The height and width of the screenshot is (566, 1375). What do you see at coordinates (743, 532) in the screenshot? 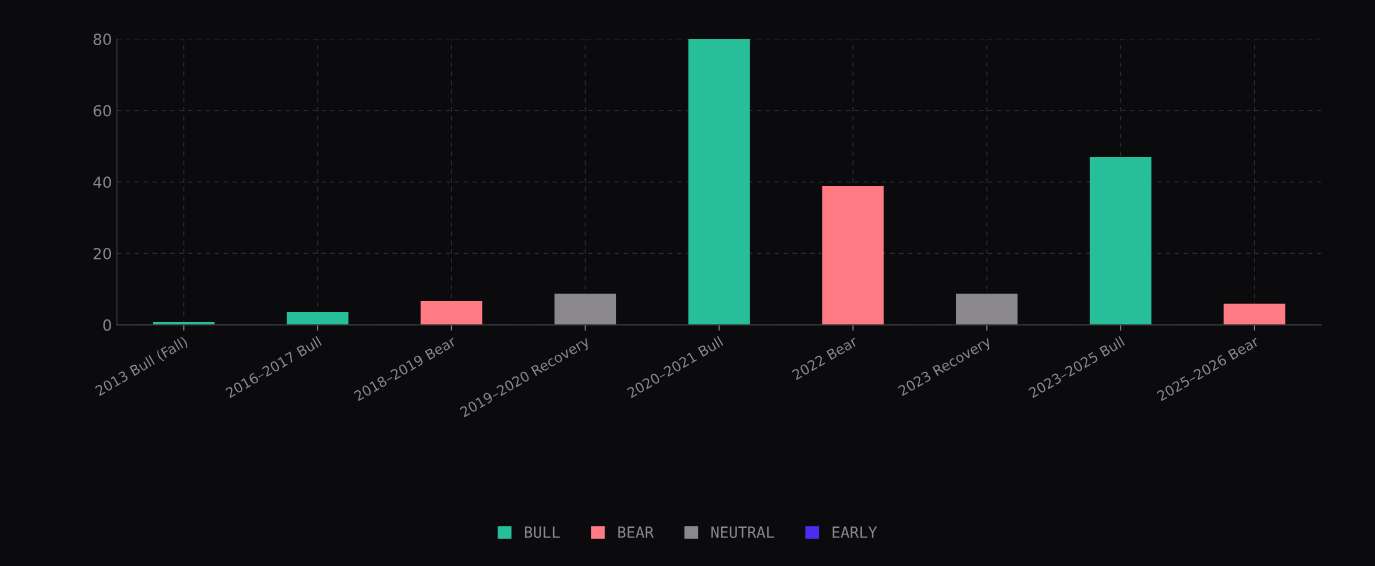
I see `legend-label: NEUTRAL` at bounding box center [743, 532].